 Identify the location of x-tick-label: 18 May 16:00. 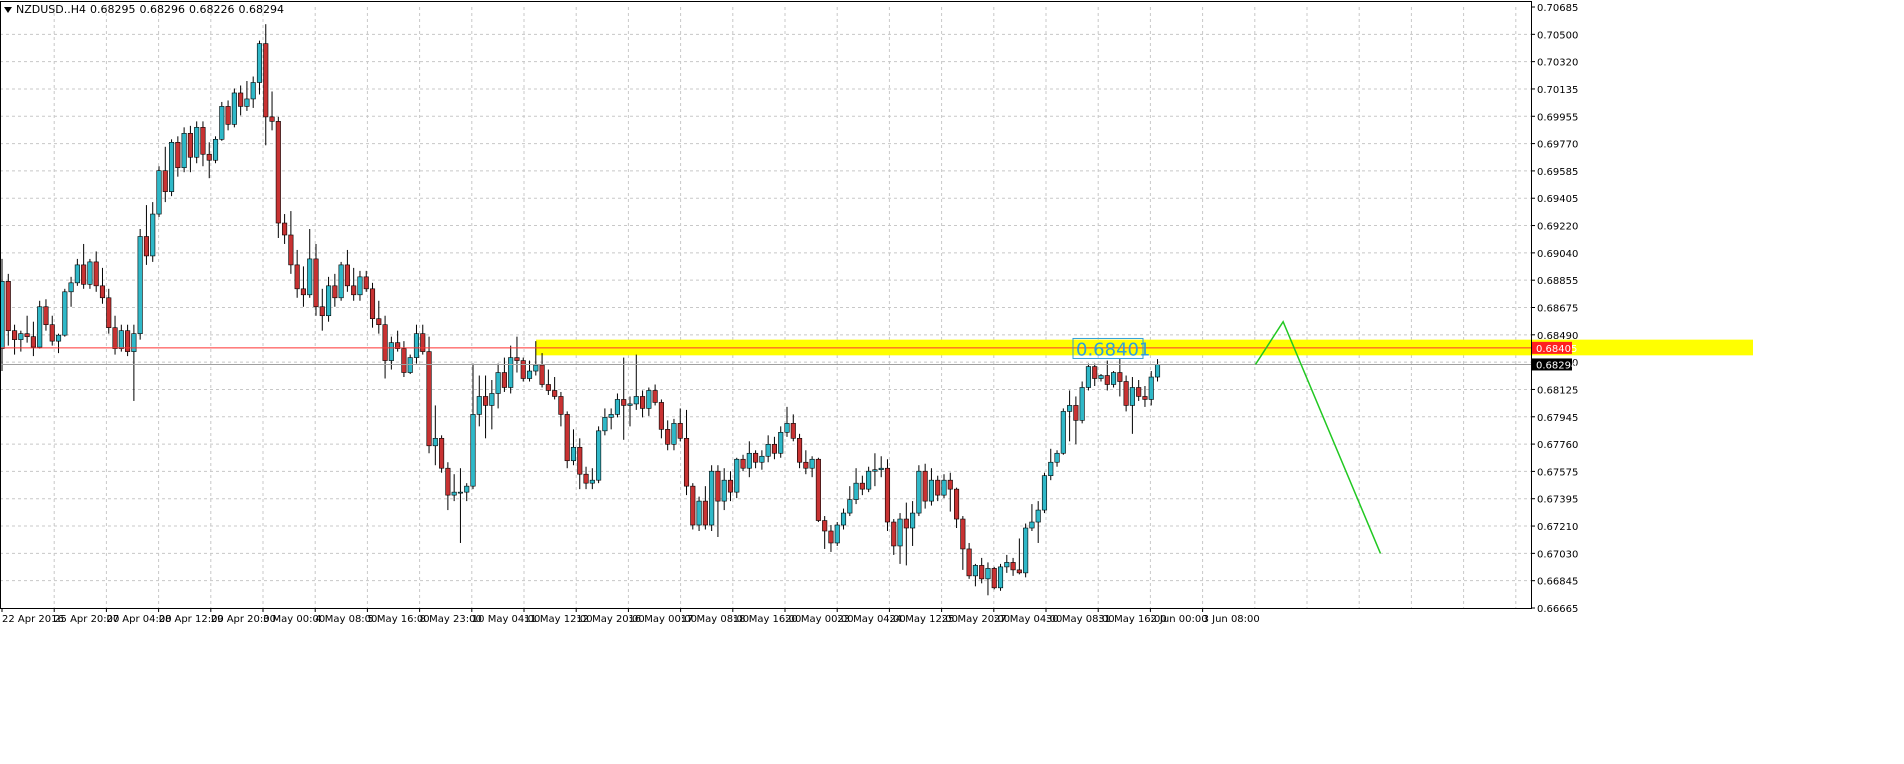
(767, 619).